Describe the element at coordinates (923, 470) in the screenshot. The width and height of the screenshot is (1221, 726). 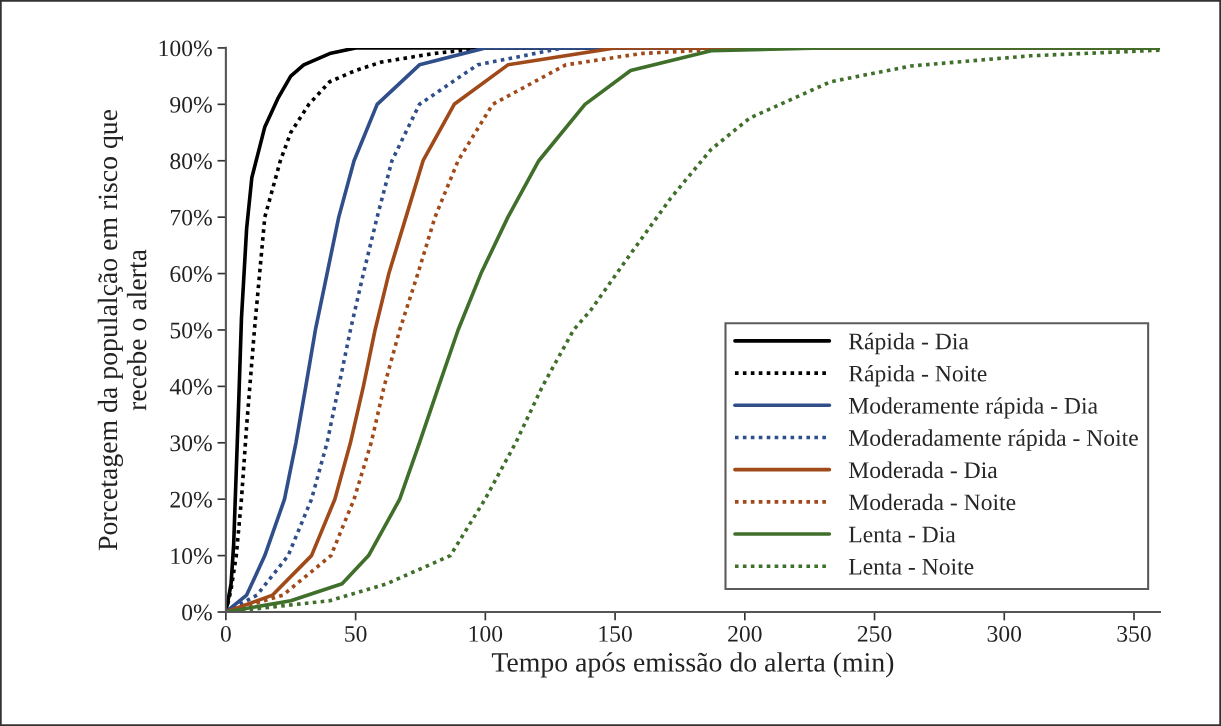
I see `legend-label: Moderada - Dia` at that location.